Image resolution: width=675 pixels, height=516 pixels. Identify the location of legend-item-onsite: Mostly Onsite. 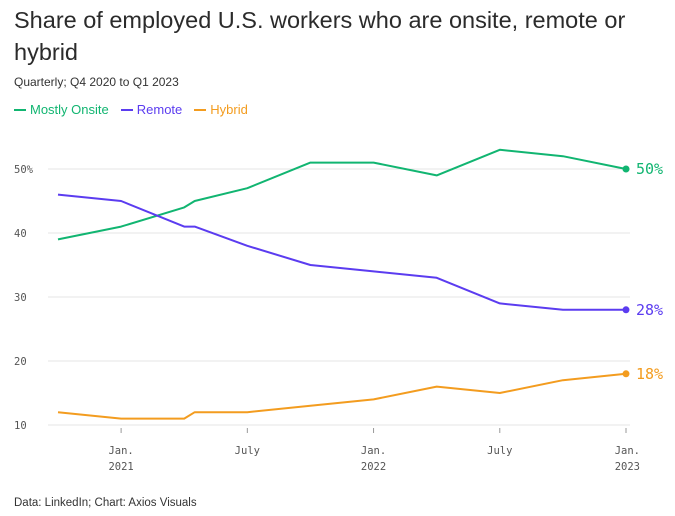
(61, 109).